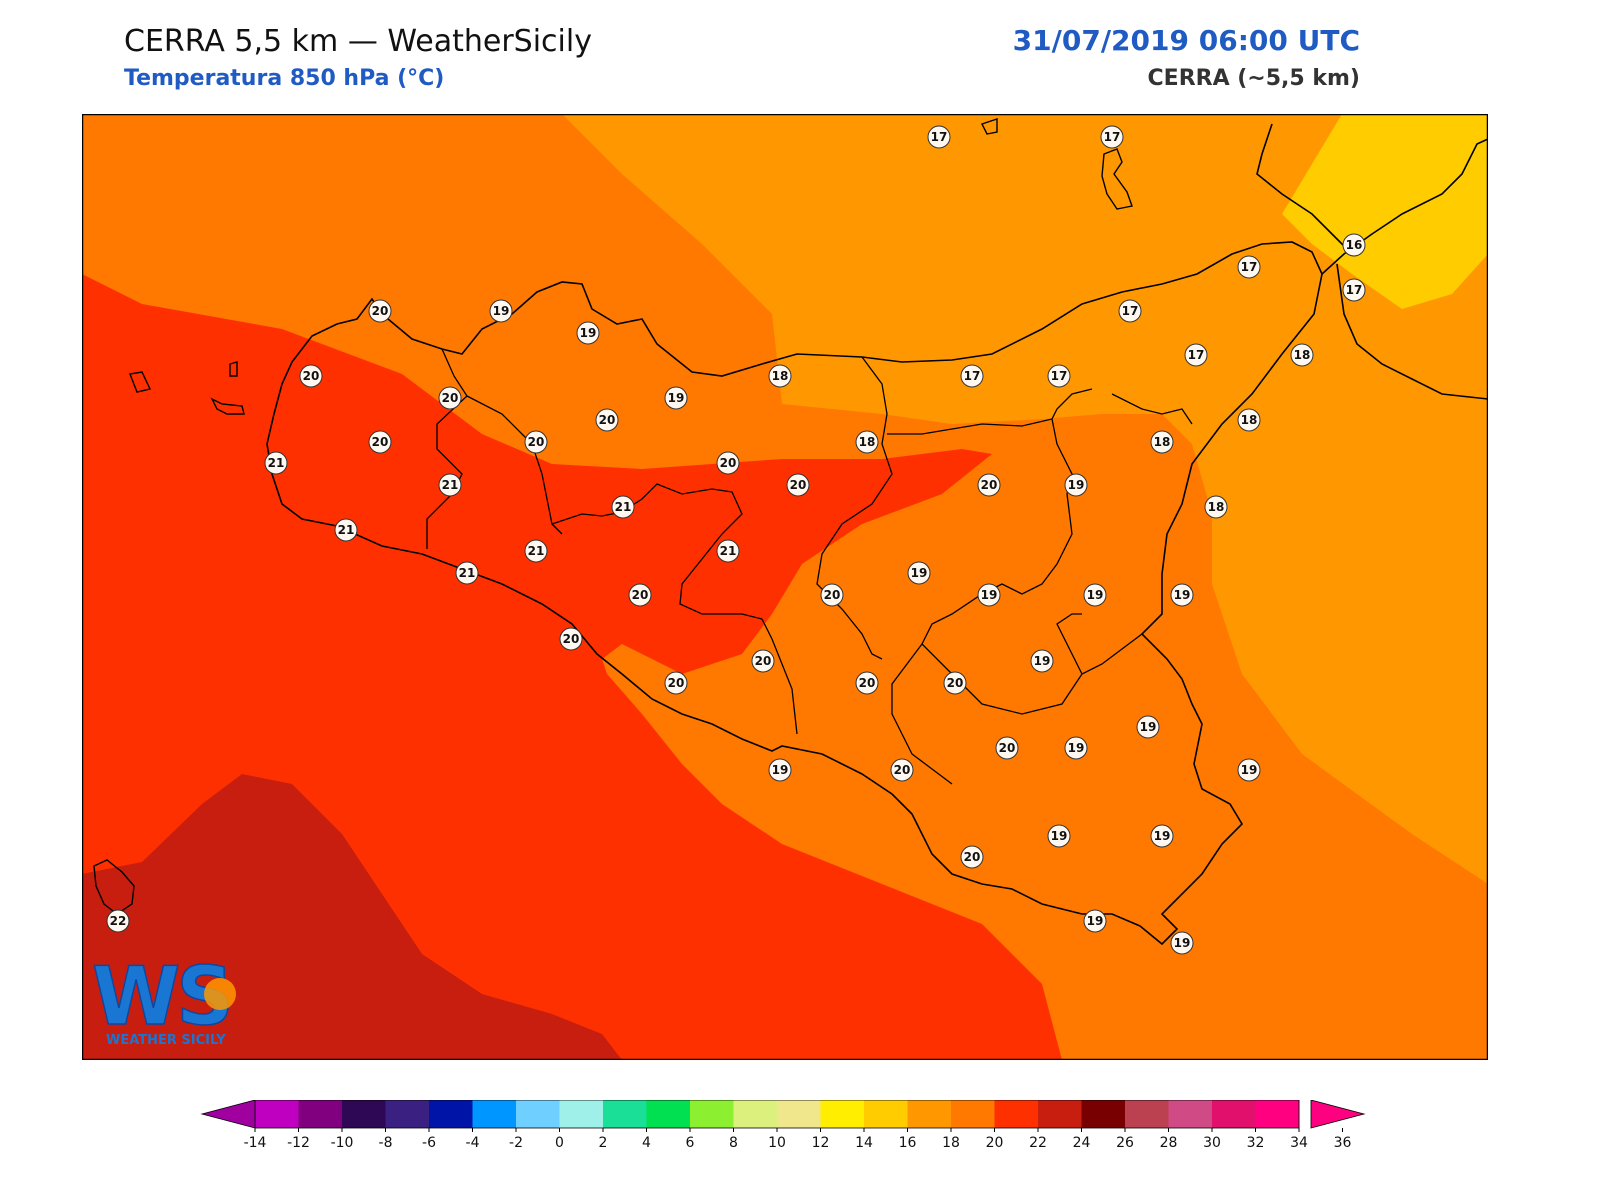  I want to click on colorbar-tick-label: 36, so click(1343, 1142).